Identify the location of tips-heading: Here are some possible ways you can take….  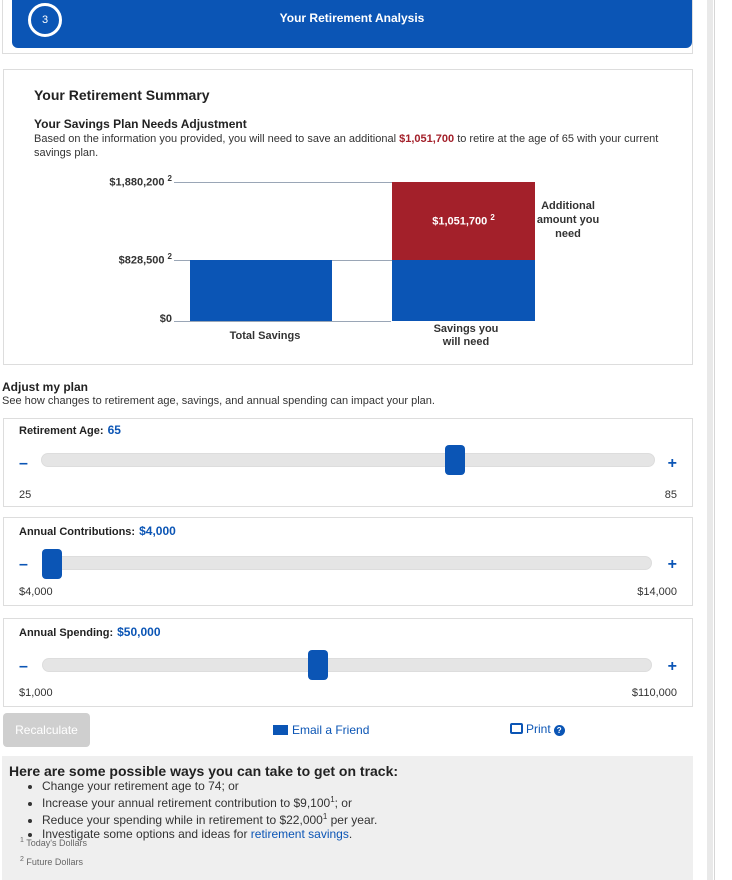
(204, 771).